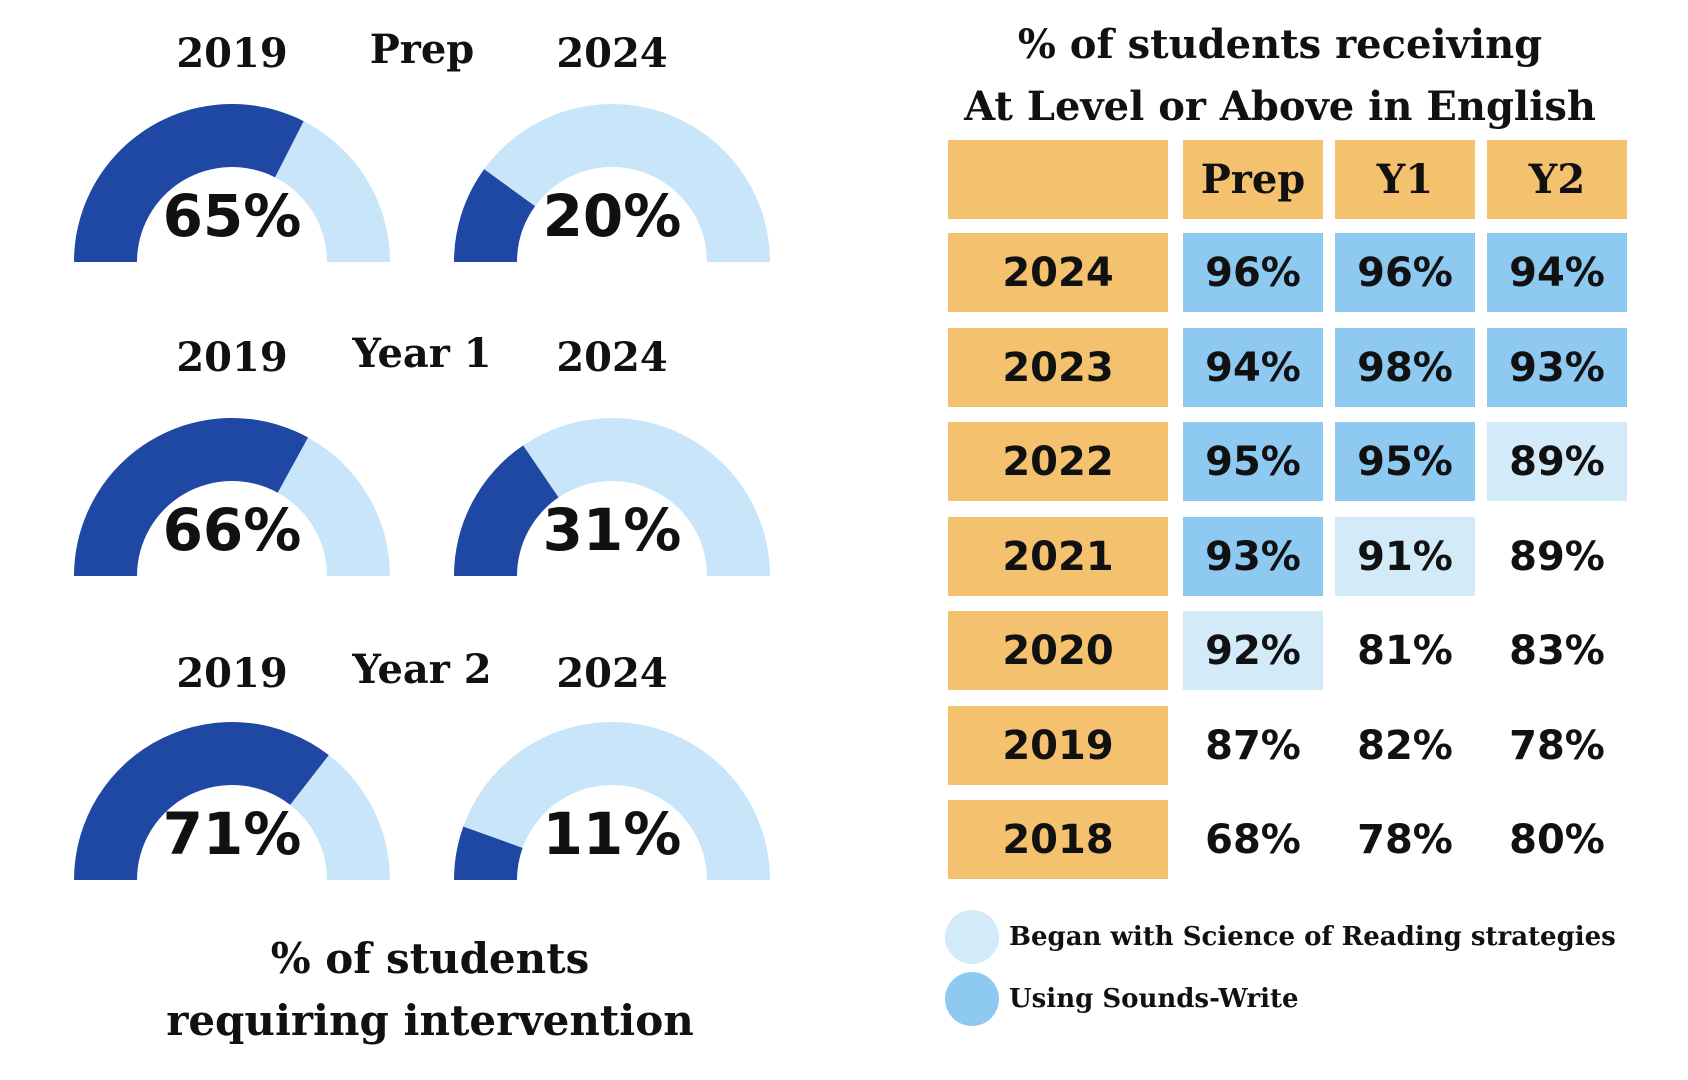 This screenshot has width=1688, height=1080. I want to click on gauge-fill-year-2-2019, so click(201, 801).